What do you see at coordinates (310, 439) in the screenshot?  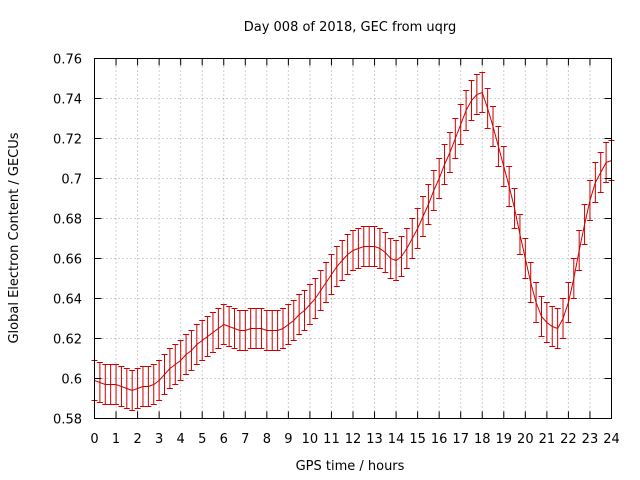 I see `x-tick-label: 10` at bounding box center [310, 439].